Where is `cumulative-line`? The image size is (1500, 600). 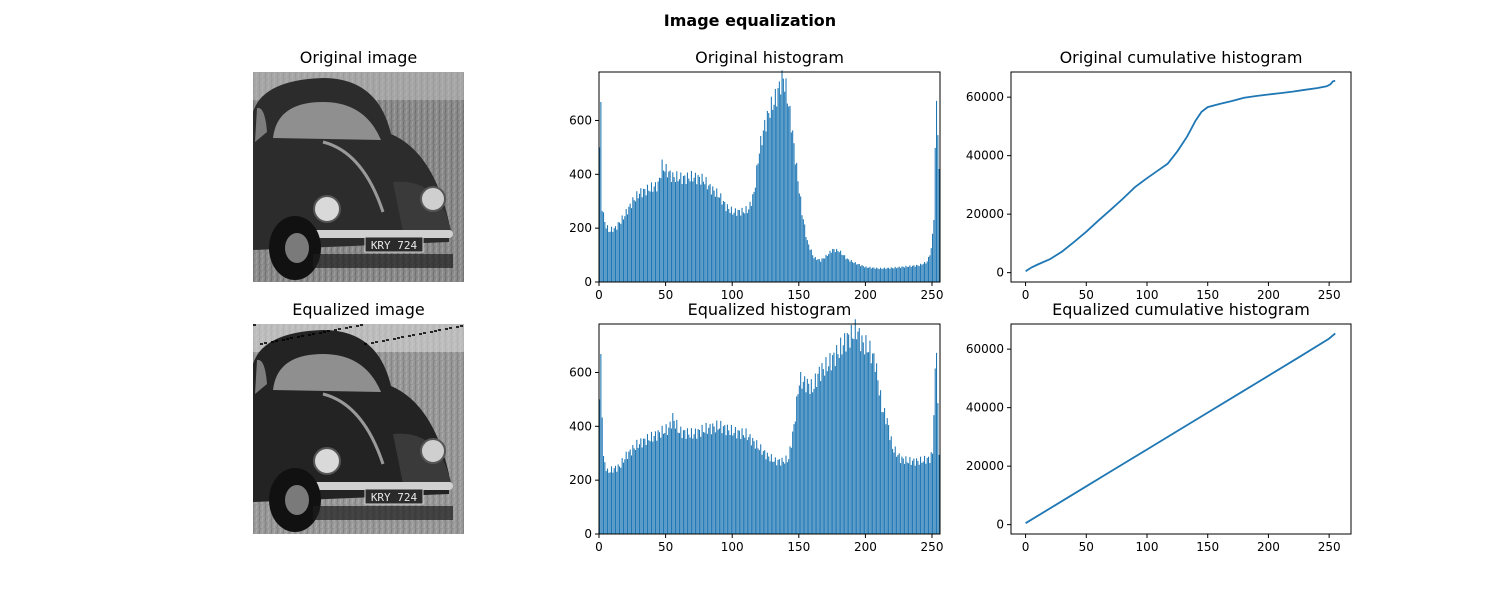 cumulative-line is located at coordinates (1180, 175).